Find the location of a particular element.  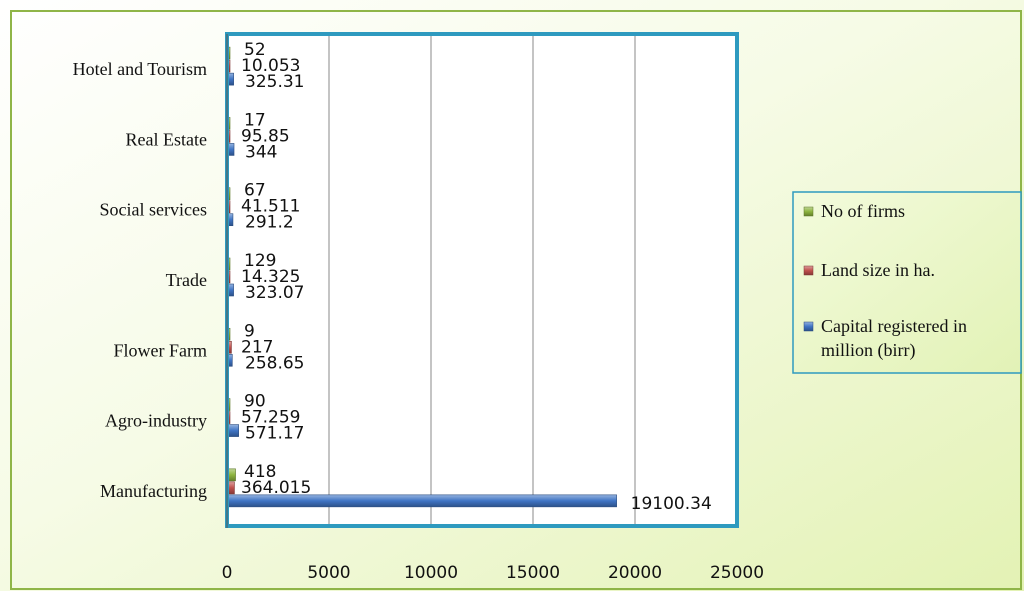

data-label: 9 is located at coordinates (249, 331).